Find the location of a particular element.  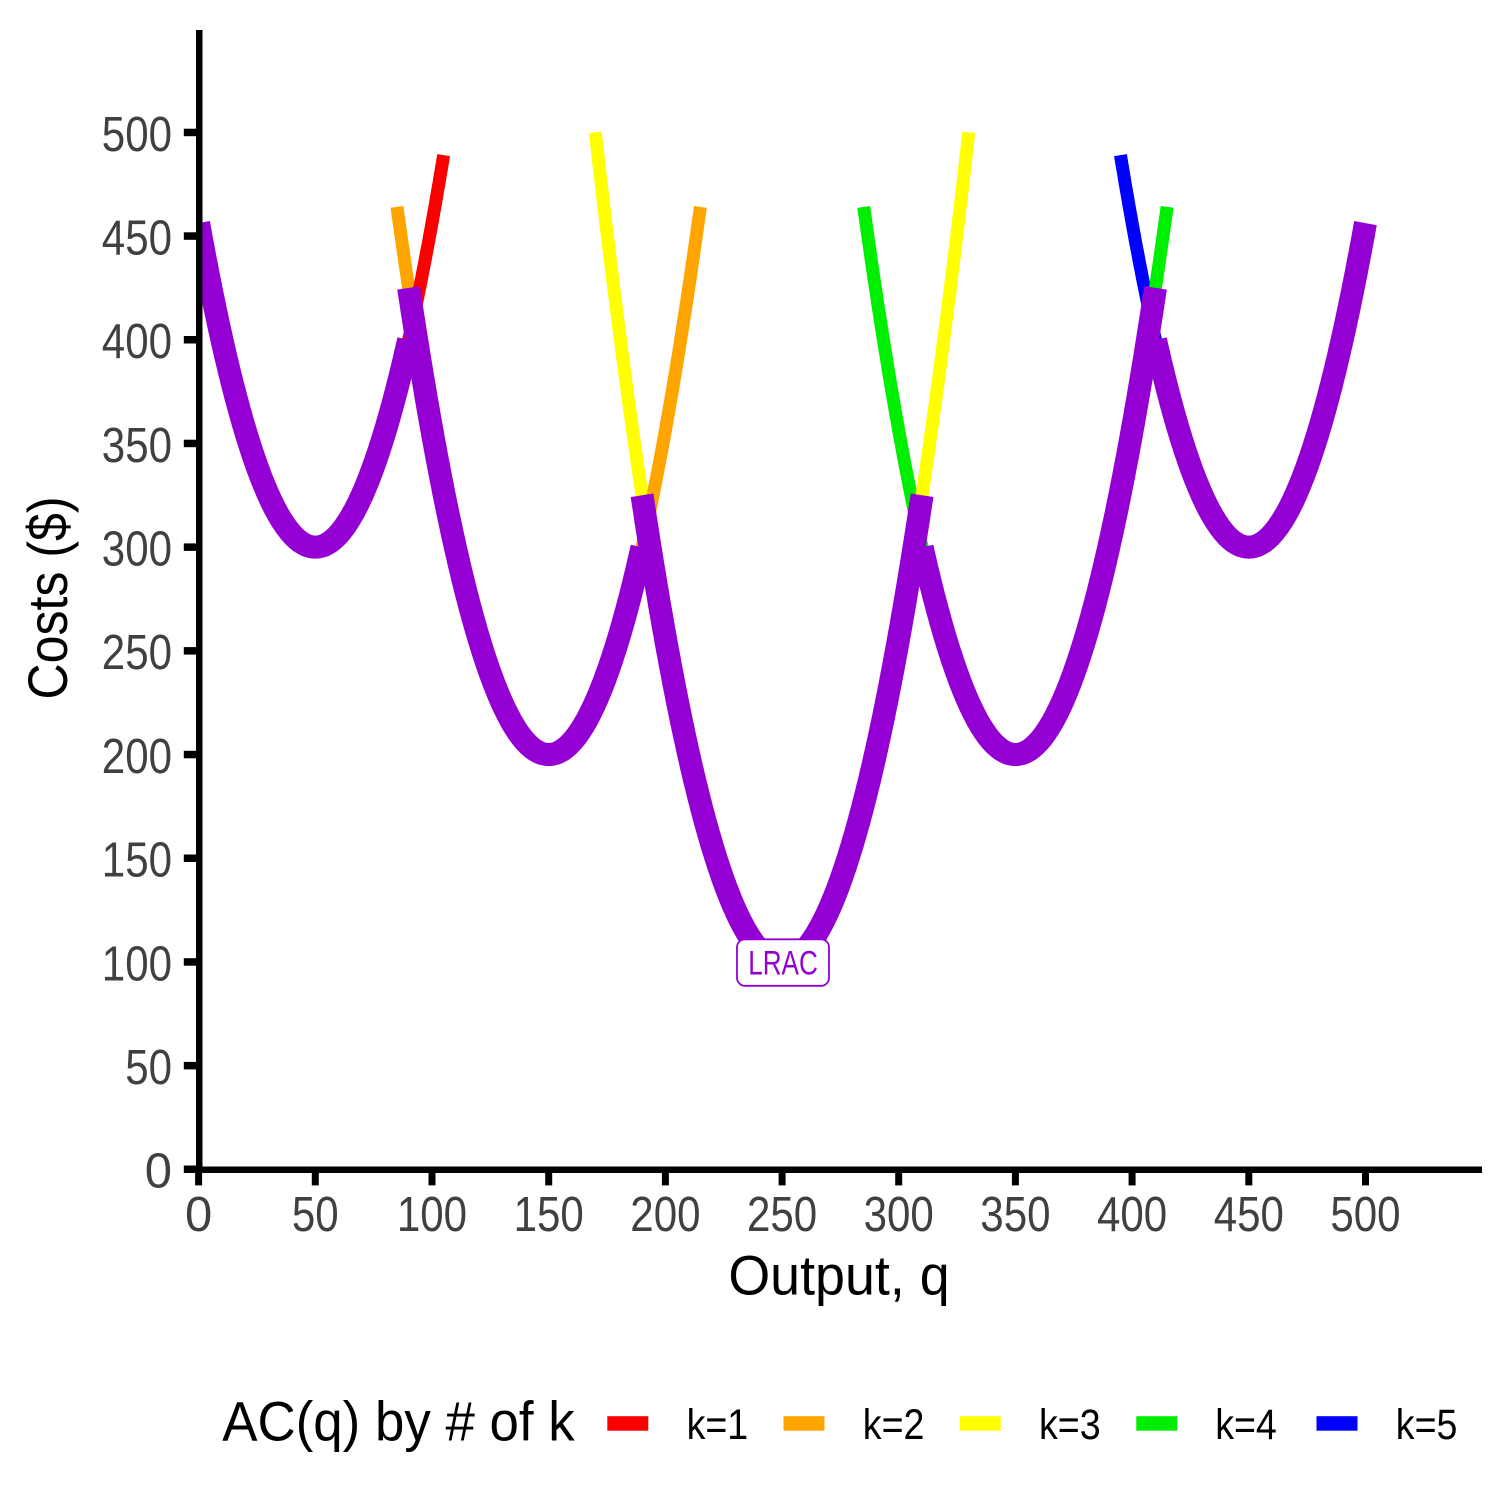

svg-text: LRAC is located at coordinates (783, 964).